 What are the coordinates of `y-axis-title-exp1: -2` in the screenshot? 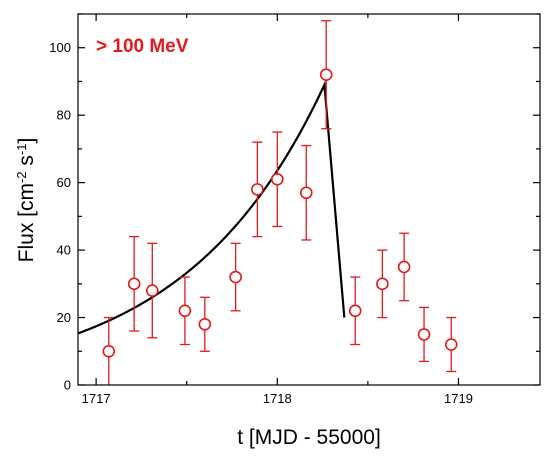 It's located at (21, 177).